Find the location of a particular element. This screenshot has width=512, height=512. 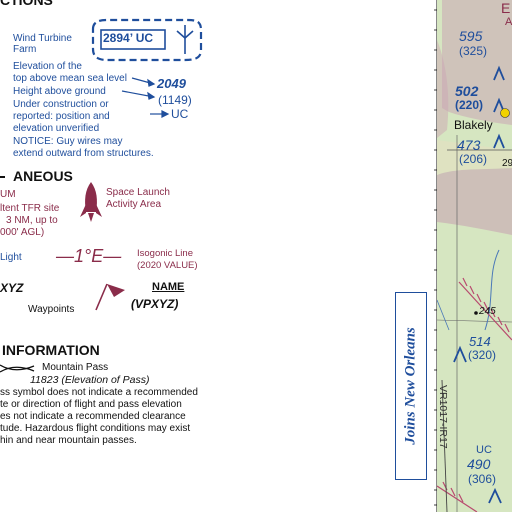

turbine-box-value: 2894’ UC is located at coordinates (128, 38).